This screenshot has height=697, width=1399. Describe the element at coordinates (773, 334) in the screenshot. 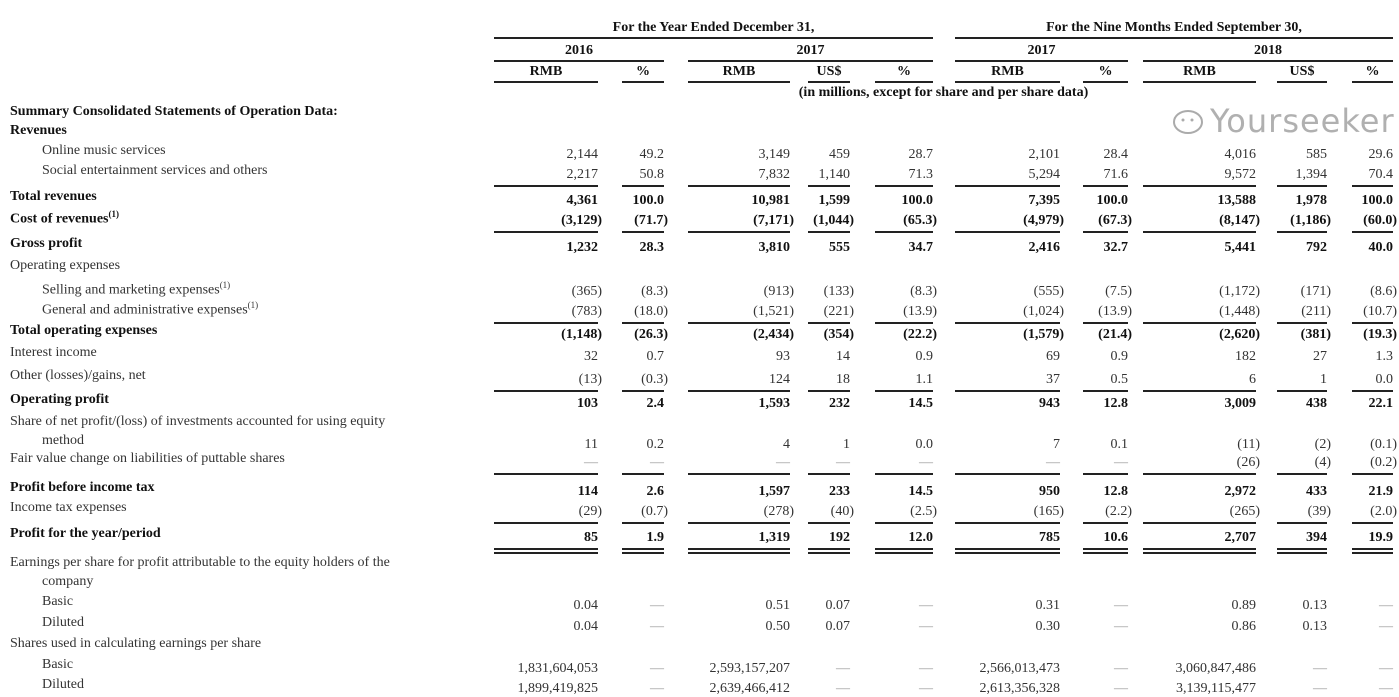

I see `cell-value: (2,434)` at that location.